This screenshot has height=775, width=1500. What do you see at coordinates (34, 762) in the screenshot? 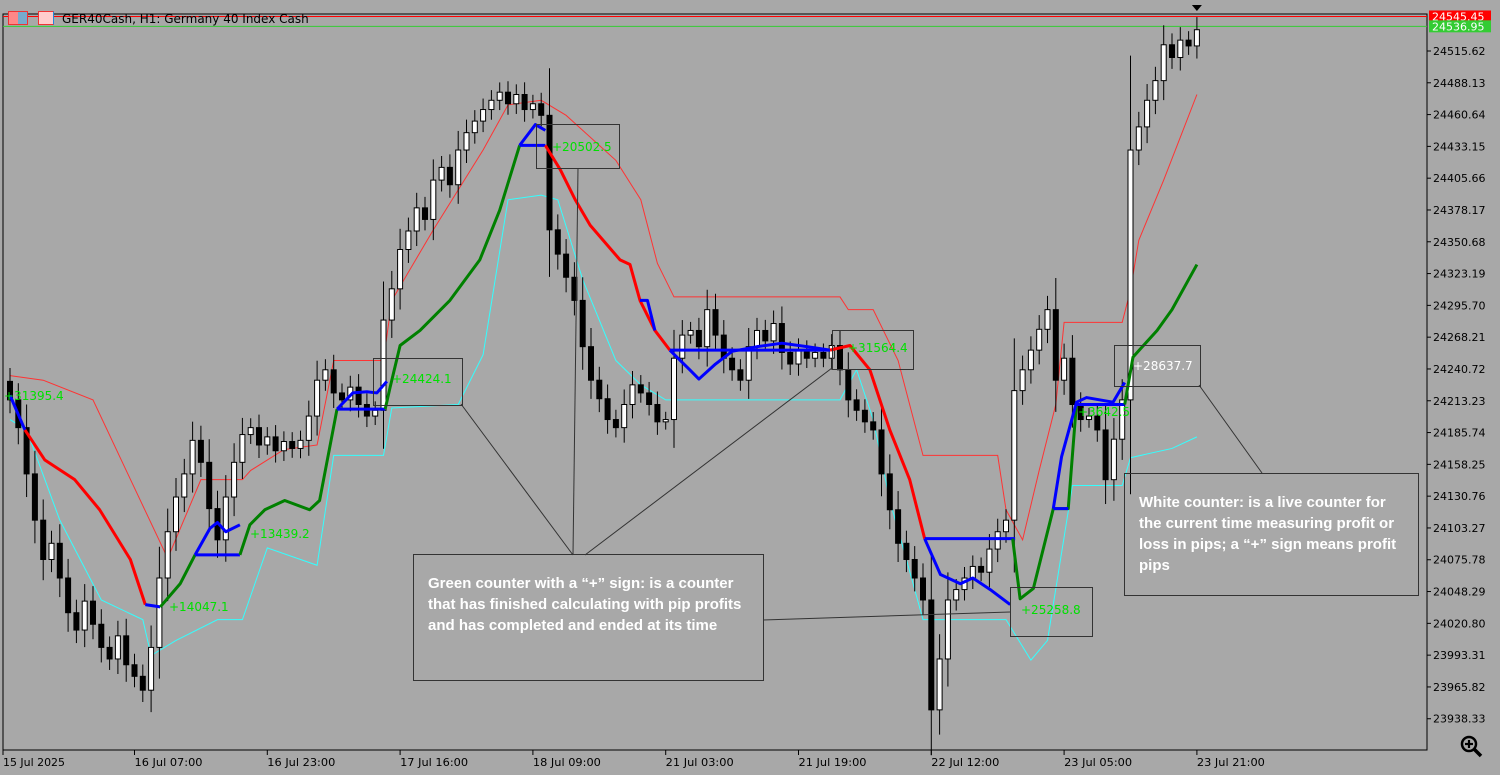
I see `x-tick-label: 15 Jul 2025` at bounding box center [34, 762].